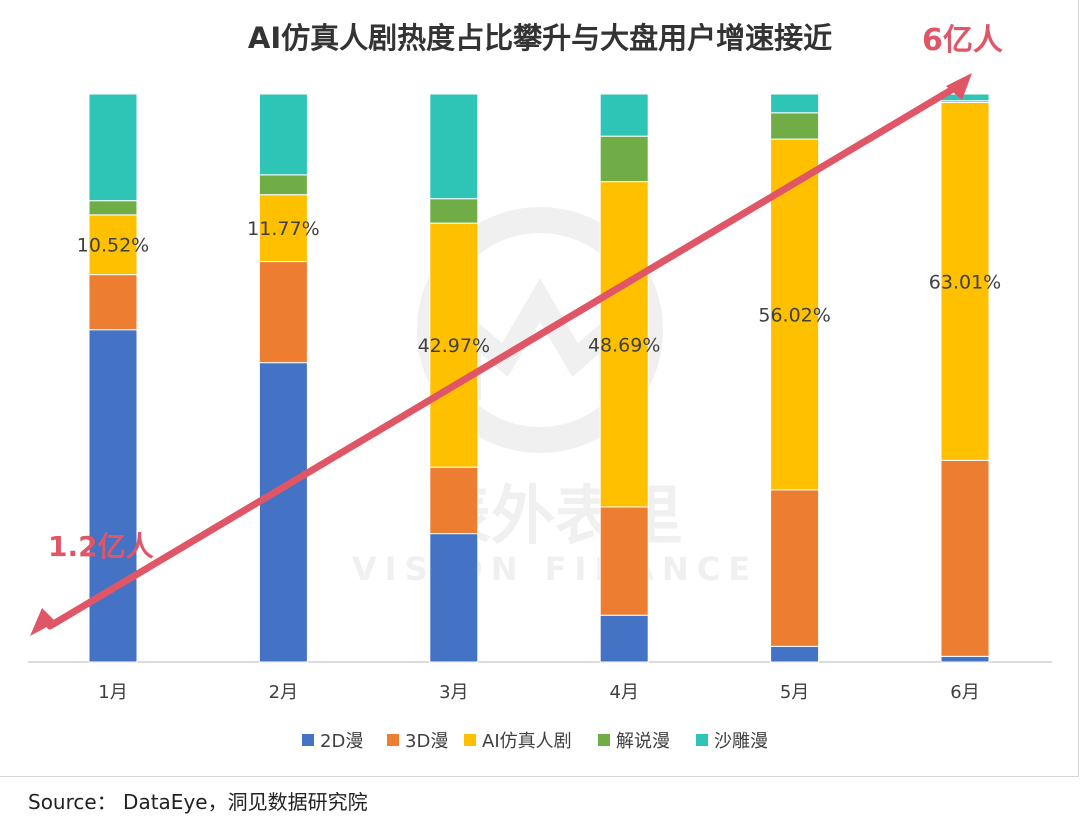 The height and width of the screenshot is (824, 1080). I want to click on trend-arrowhead-end, so click(959, 86).